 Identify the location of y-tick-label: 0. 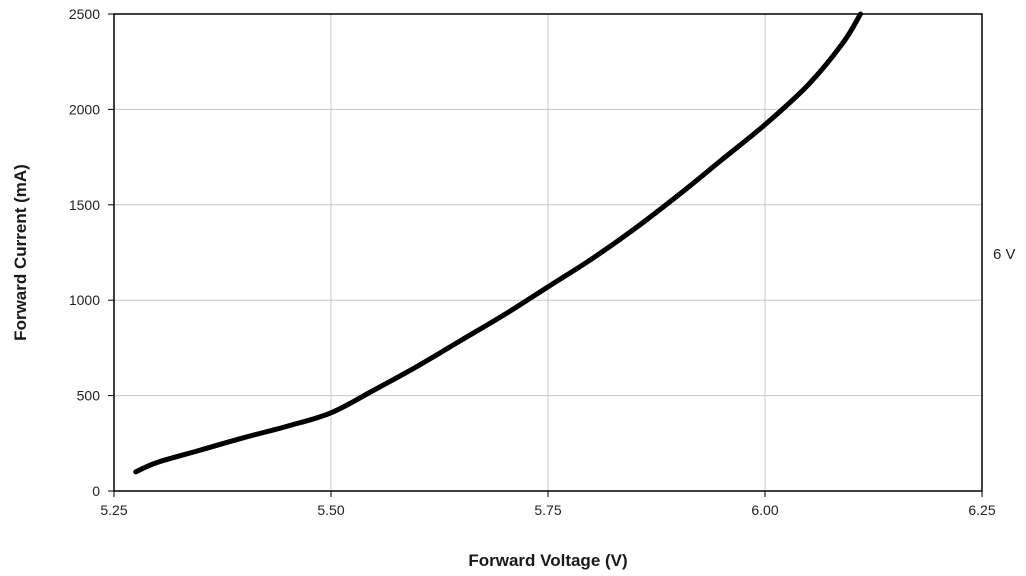
(96, 491).